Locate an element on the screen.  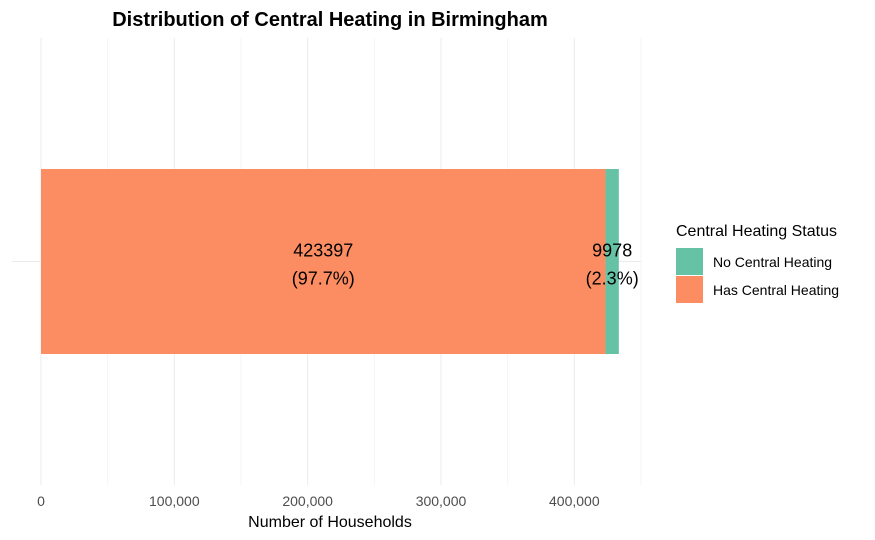
data-label-value: 9978 is located at coordinates (612, 251).